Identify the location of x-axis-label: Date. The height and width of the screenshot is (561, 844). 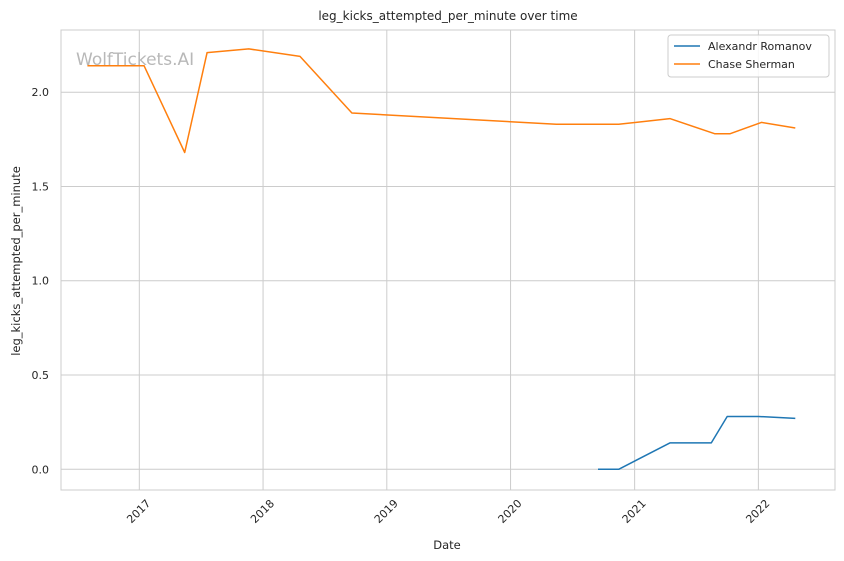
(447, 545).